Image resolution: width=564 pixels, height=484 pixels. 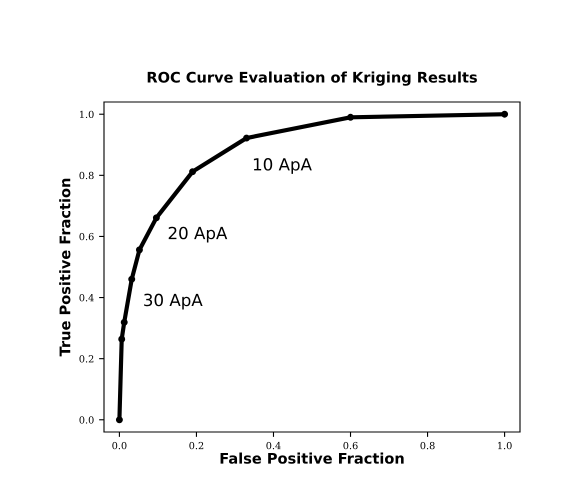 What do you see at coordinates (86, 298) in the screenshot?
I see `y-tick-label: 0.4` at bounding box center [86, 298].